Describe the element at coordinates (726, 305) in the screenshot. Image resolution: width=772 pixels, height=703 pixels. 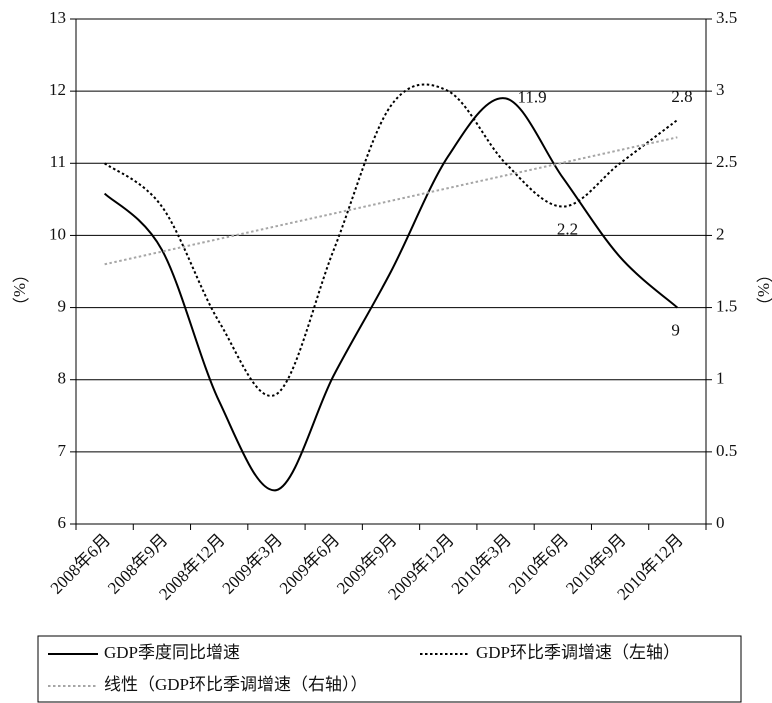
I see `y2-tick-label: 1.5` at that location.